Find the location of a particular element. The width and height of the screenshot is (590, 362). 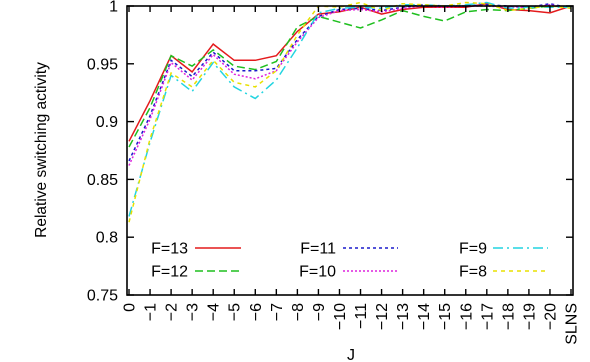

legend-label: F=13 is located at coordinates (169, 249).